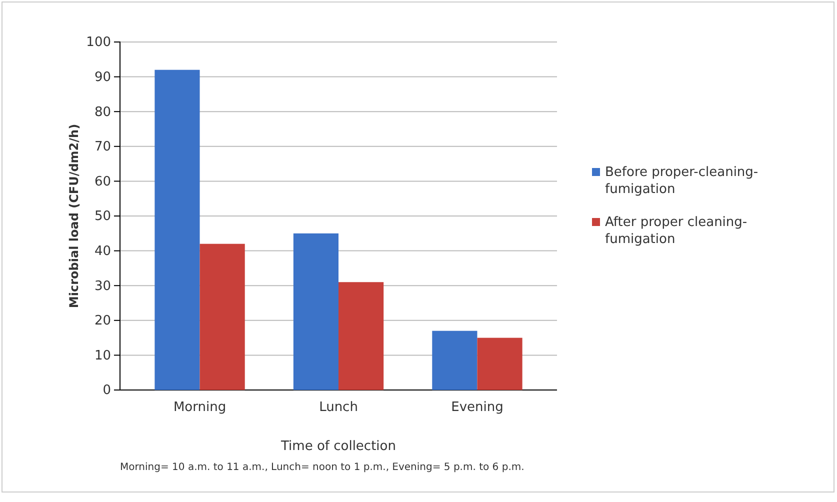 This screenshot has height=502, width=837. Describe the element at coordinates (74, 216) in the screenshot. I see `y-axis-title: Microbial load (CFU/dm2/h)` at that location.